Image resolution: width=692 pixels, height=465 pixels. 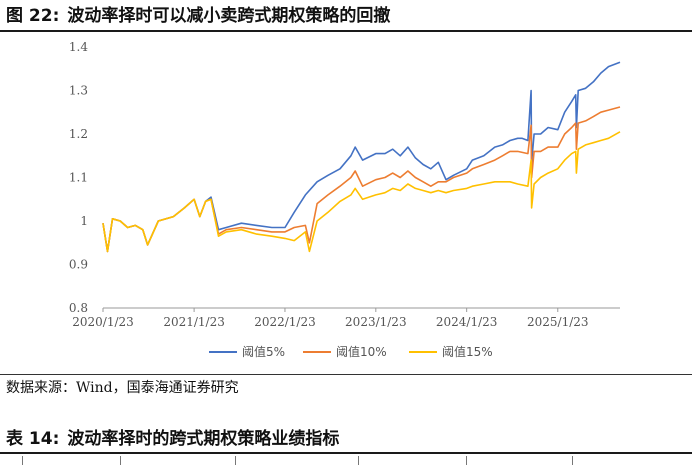 I want to click on x-tick-label: 2021/1/23, so click(x=194, y=322).